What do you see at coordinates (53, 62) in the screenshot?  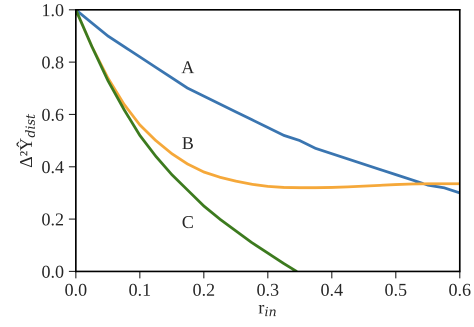 I see `y-tick-label: 0.8` at bounding box center [53, 62].